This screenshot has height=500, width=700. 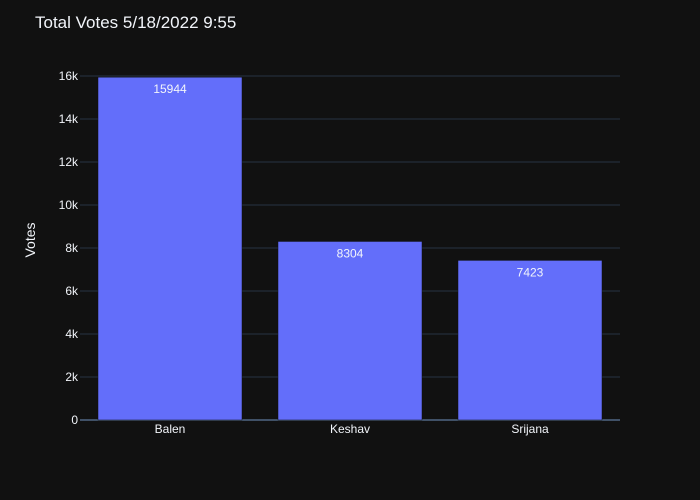 What do you see at coordinates (170, 248) in the screenshot?
I see `bar-balen` at bounding box center [170, 248].